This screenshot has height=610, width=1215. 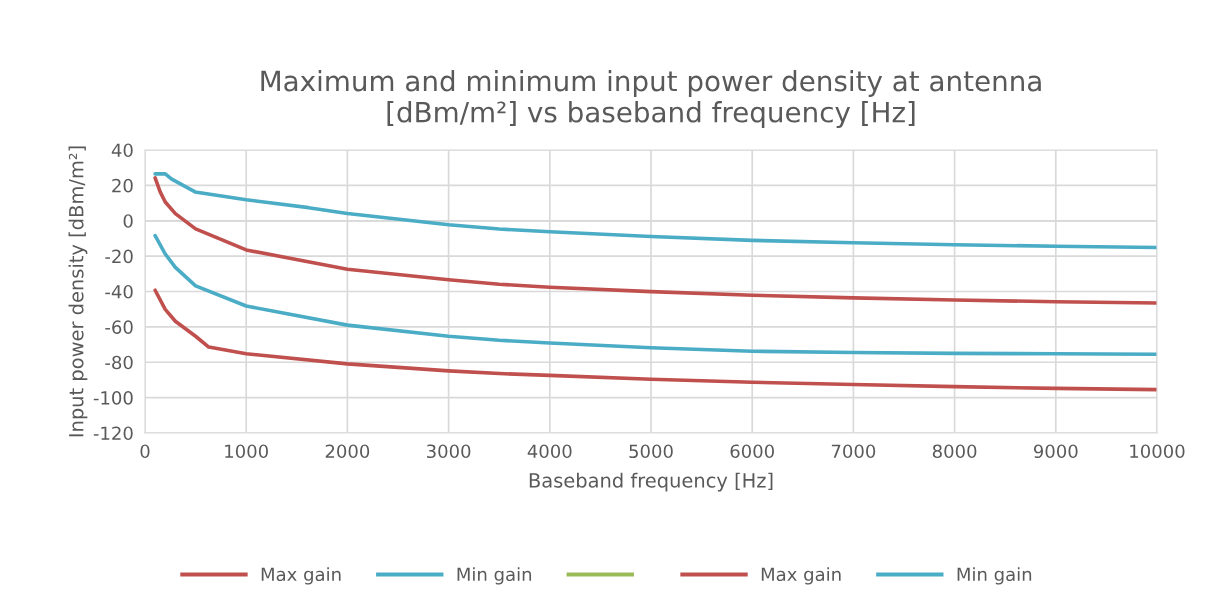 What do you see at coordinates (113, 398) in the screenshot?
I see `y-tick-label: -100` at bounding box center [113, 398].